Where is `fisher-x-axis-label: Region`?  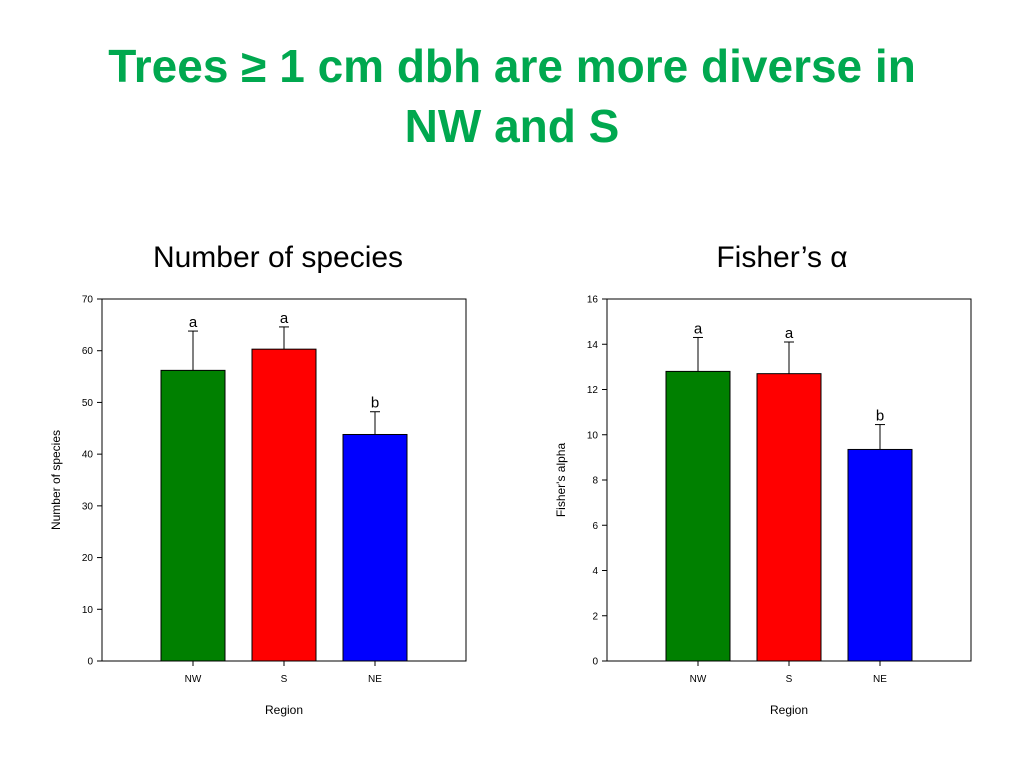
fisher-x-axis-label: Region is located at coordinates (789, 710).